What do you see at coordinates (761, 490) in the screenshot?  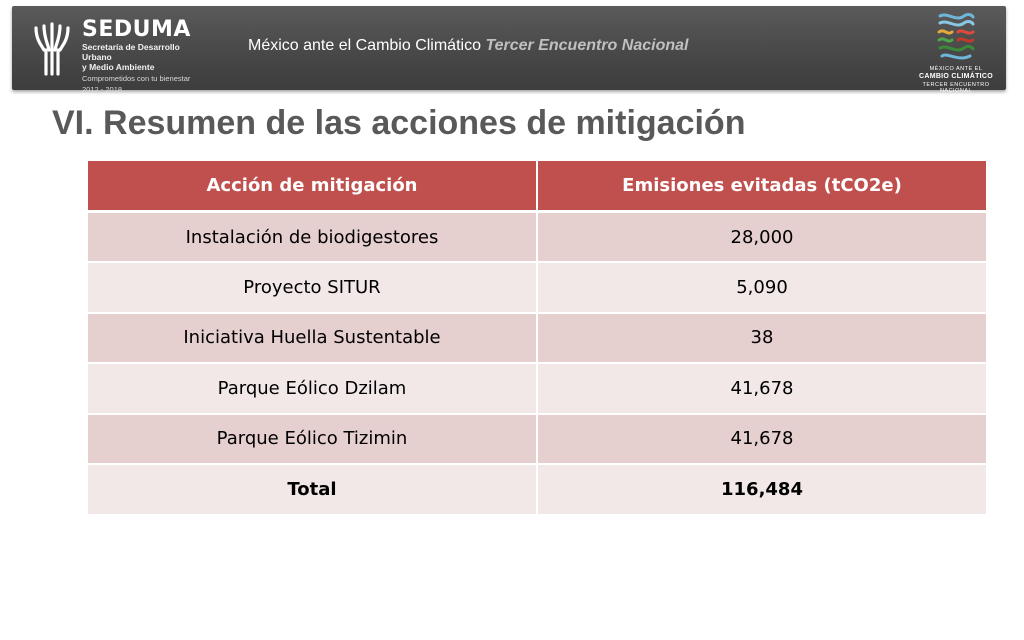 I see `total-value: 116,484` at bounding box center [761, 490].